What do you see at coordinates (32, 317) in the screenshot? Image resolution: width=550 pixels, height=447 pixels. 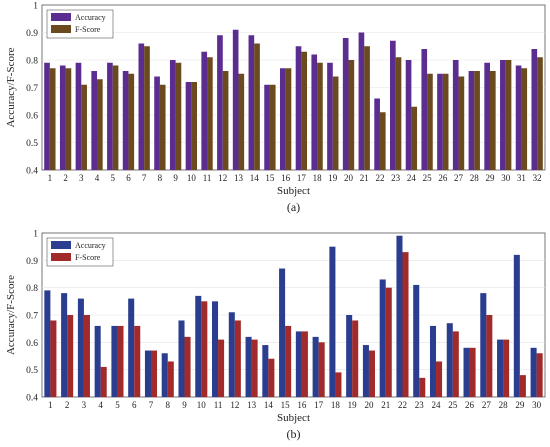 I see `y-tick-label: 0.7` at bounding box center [32, 317].